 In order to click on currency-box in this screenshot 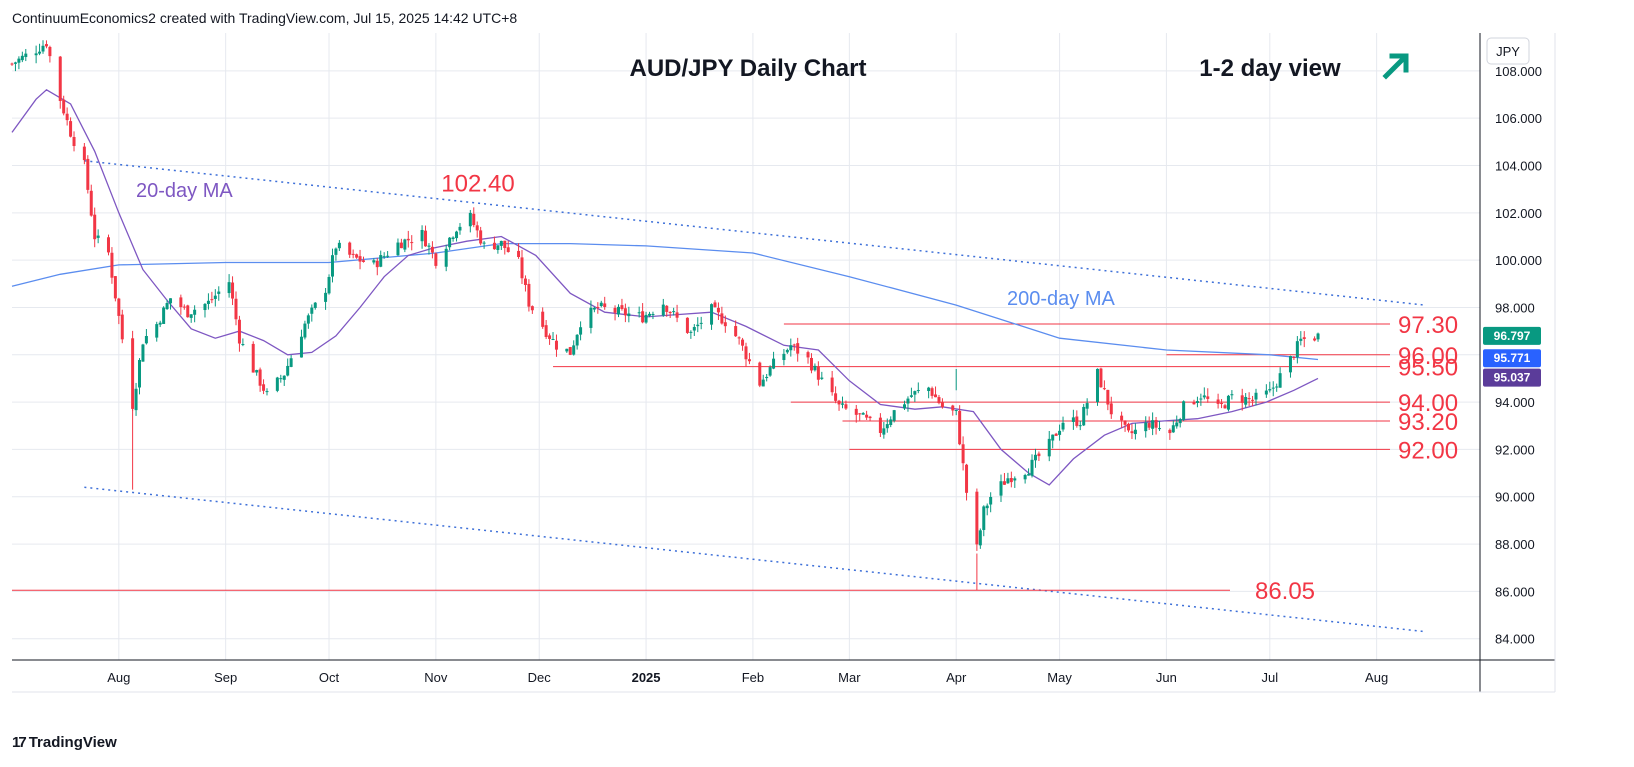, I will do `click(1508, 51)`.